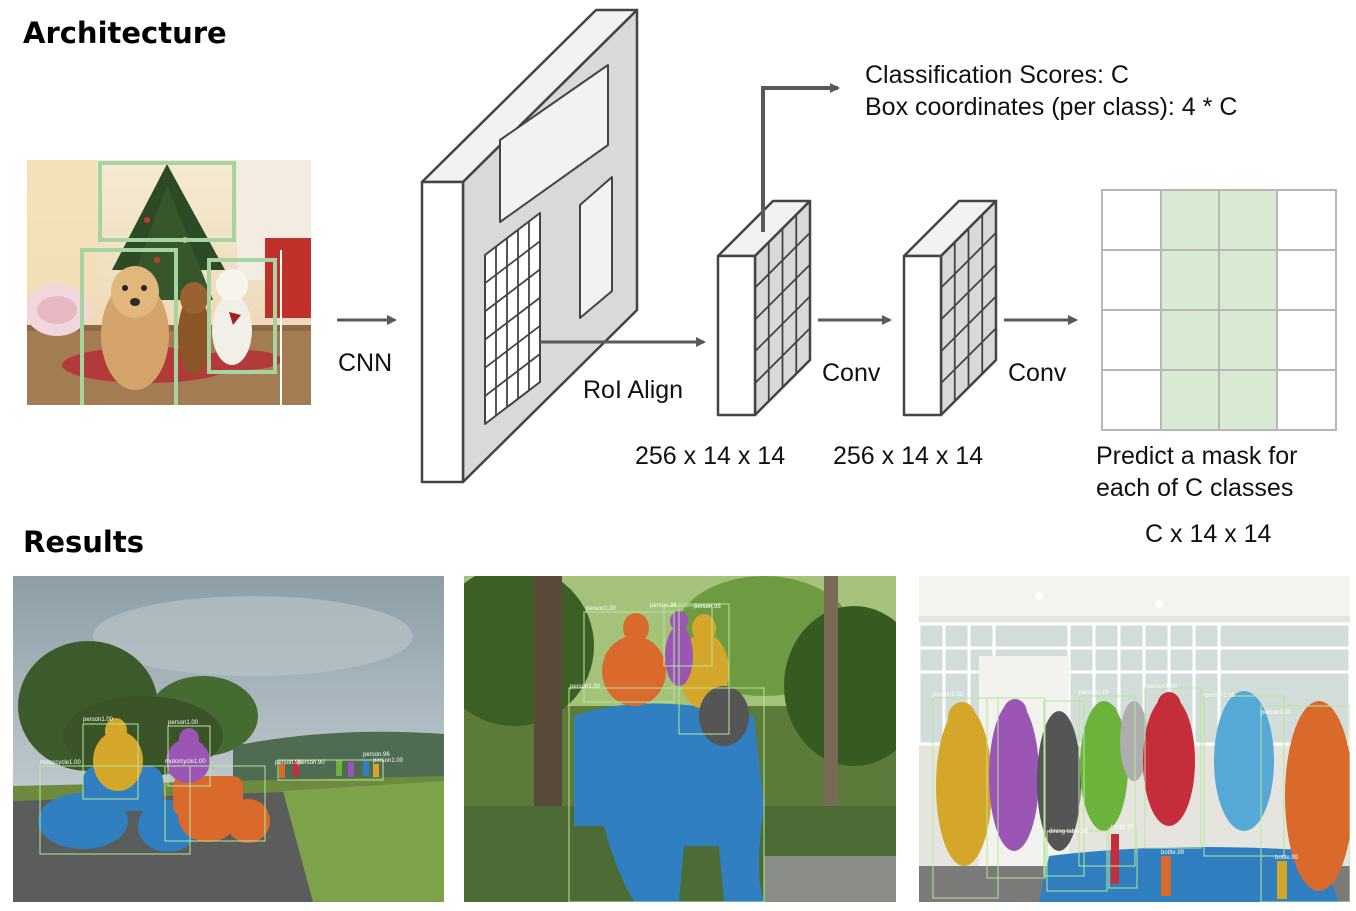 Image resolution: width=1356 pixels, height=911 pixels. I want to click on box-coordinates-label: Box coordinates (per class): 4 * C, so click(1051, 107).